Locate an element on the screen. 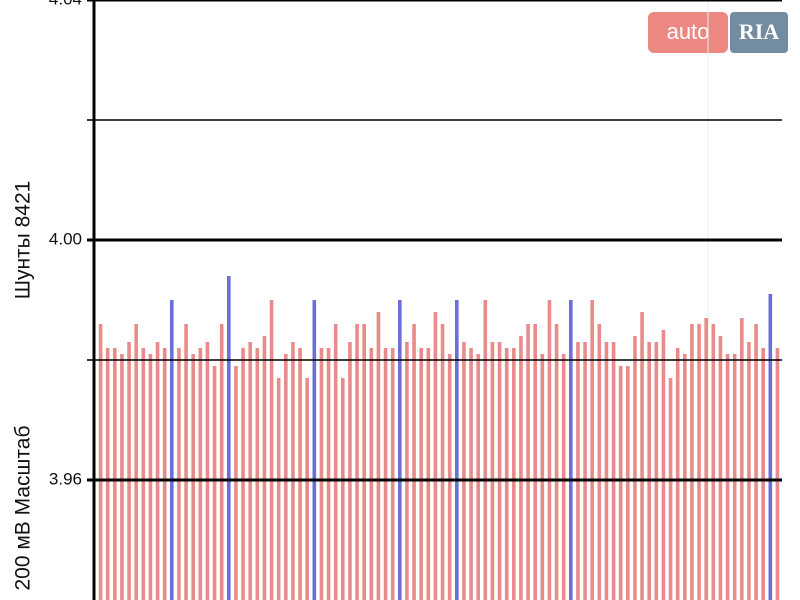 The image size is (800, 600). watermark-brand: auto is located at coordinates (688, 31).